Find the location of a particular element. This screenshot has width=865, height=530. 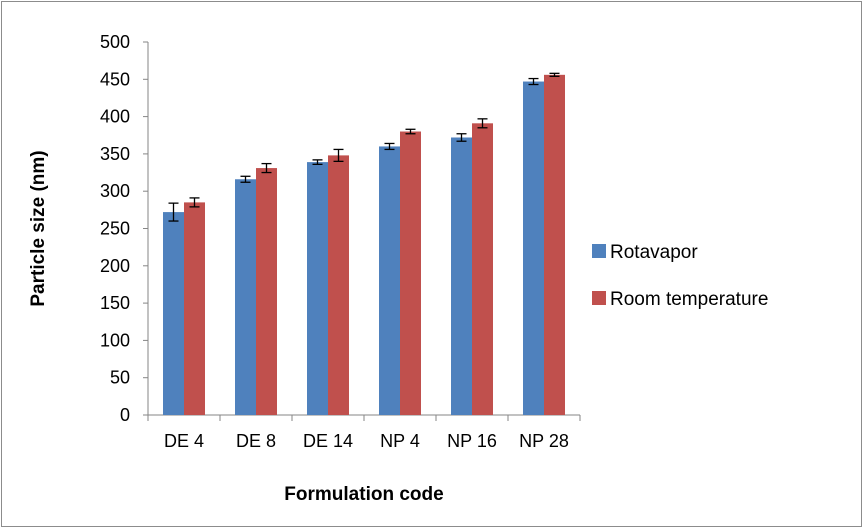

y-tick-label: 500 is located at coordinates (115, 42).